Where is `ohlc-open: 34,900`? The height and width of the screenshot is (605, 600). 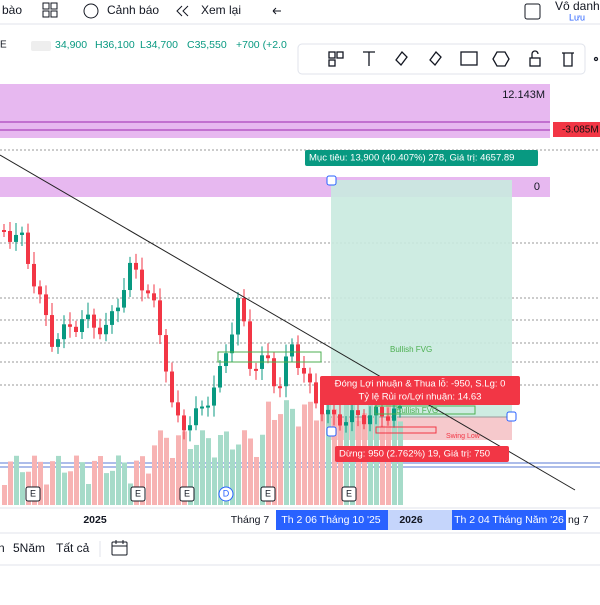
ohlc-open: 34,900 is located at coordinates (71, 45).